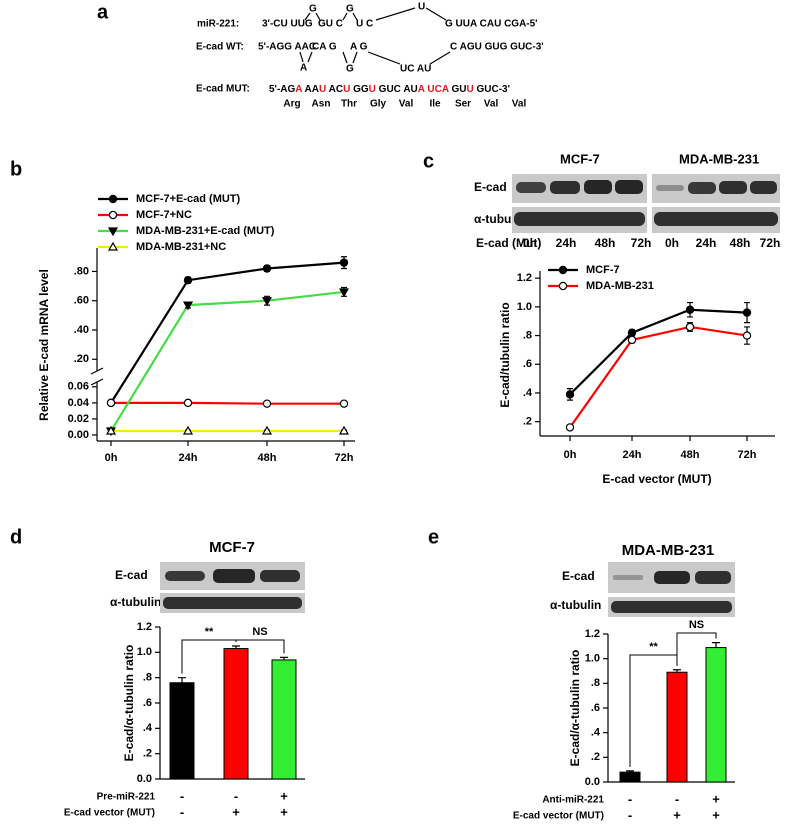 The image size is (787, 827). Describe the element at coordinates (81, 330) in the screenshot. I see `y-tick-label: .40` at that location.